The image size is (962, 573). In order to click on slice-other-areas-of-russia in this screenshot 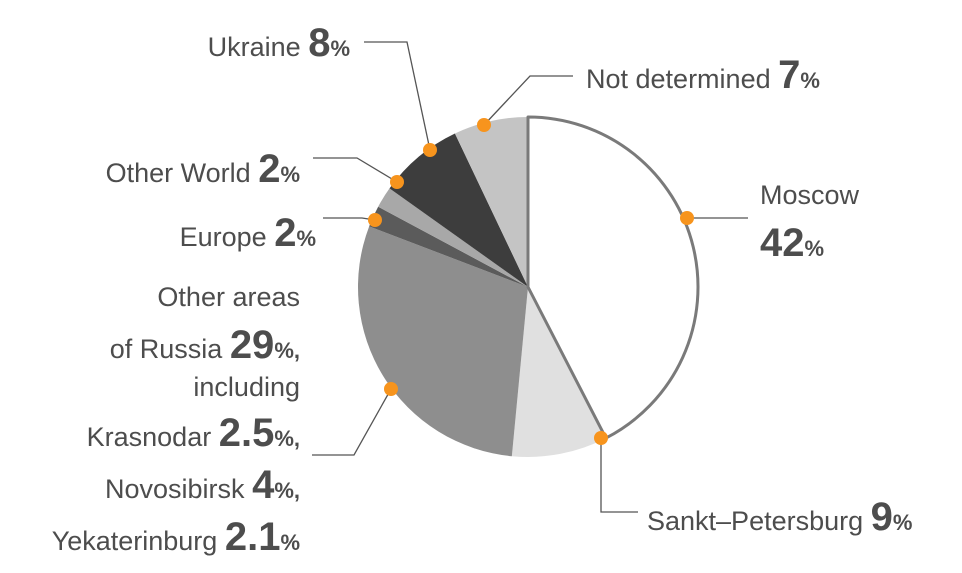, I will do `click(442, 341)`.